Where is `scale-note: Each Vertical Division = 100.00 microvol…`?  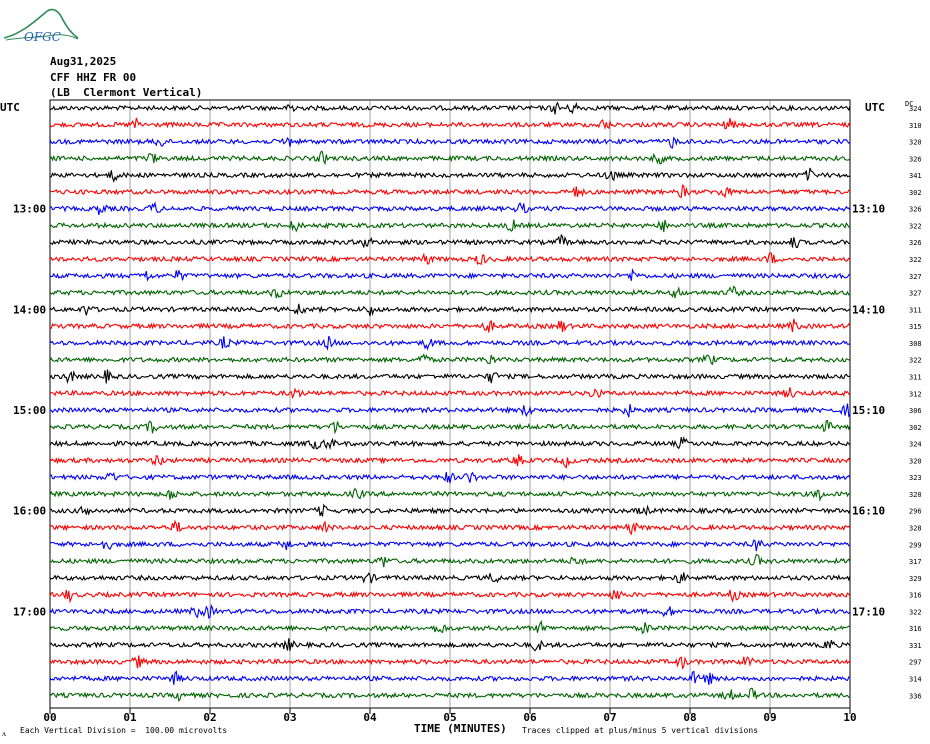 scale-note: Each Vertical Division = 100.00 microvol… is located at coordinates (124, 730).